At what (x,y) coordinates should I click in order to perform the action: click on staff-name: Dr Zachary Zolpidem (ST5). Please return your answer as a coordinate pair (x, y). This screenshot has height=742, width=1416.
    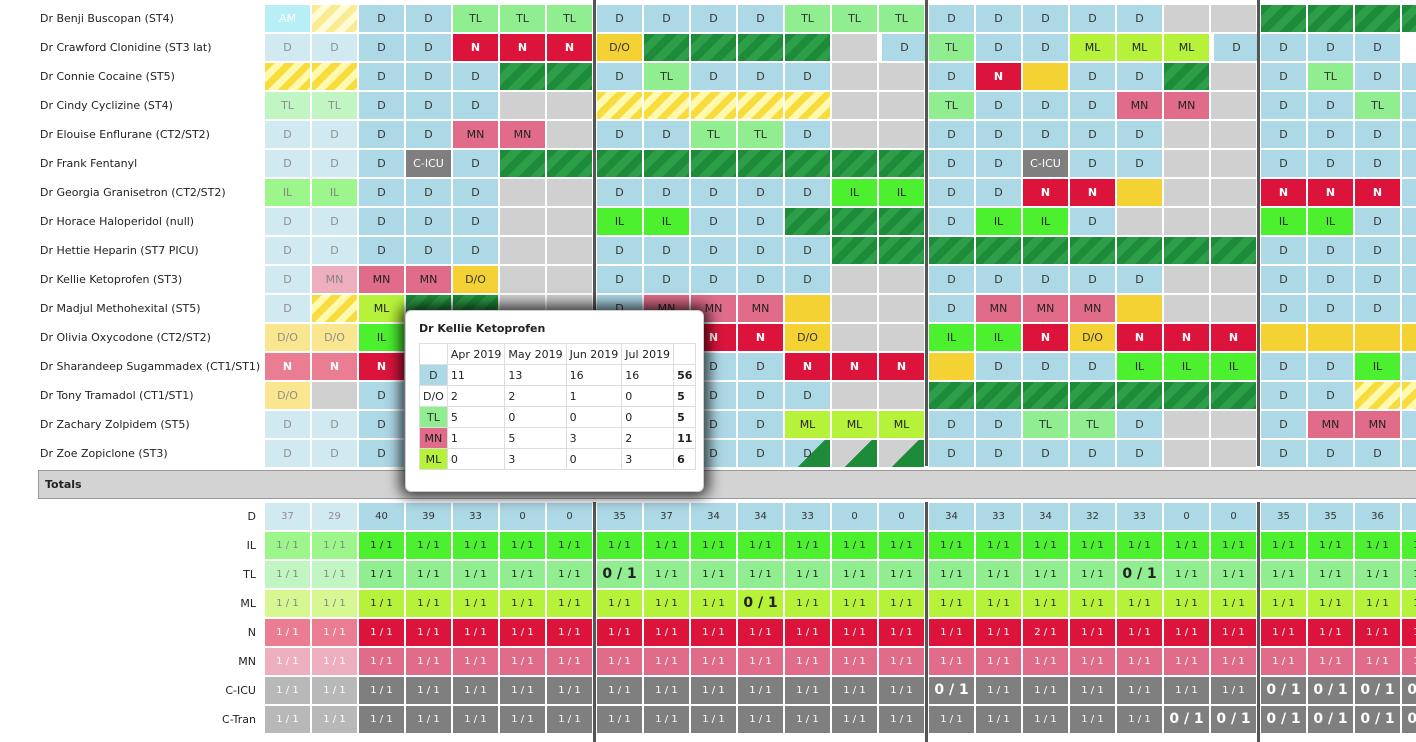
    Looking at the image, I should click on (115, 424).